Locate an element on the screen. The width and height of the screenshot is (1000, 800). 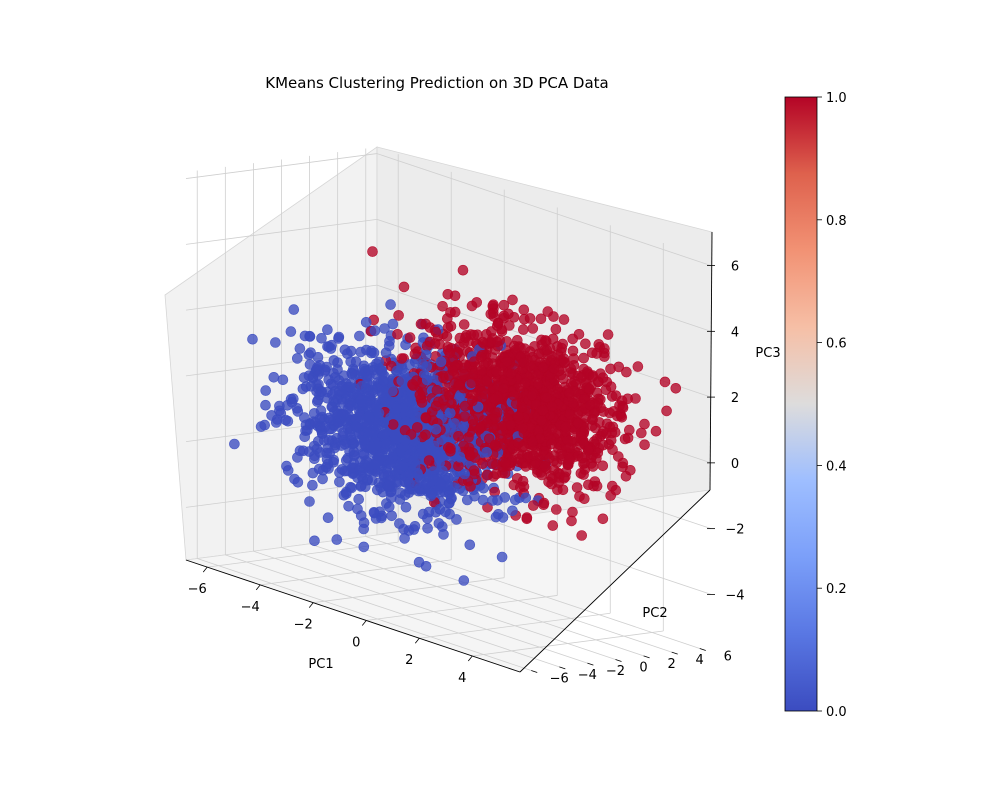
z-axis-line is located at coordinates (711, 361).